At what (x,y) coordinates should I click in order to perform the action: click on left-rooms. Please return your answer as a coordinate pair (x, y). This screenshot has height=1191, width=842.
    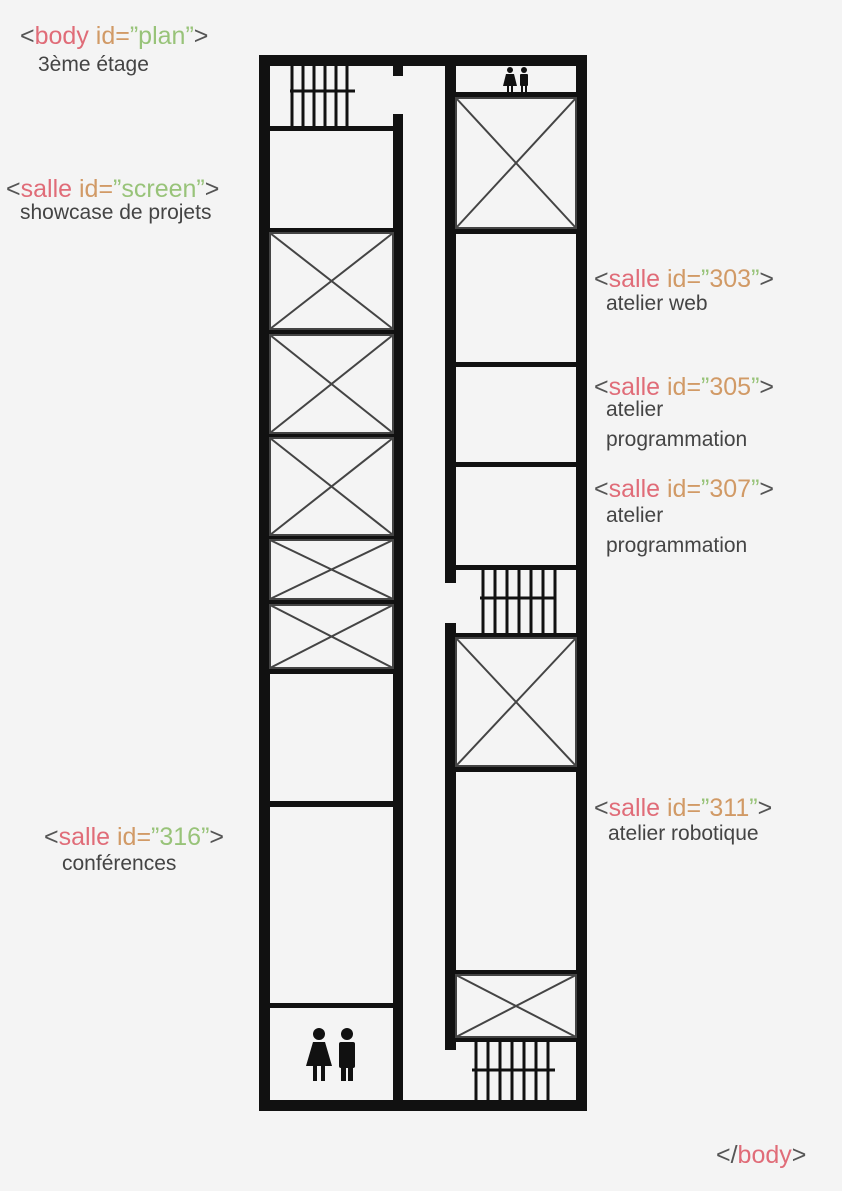
    Looking at the image, I should click on (331, 583).